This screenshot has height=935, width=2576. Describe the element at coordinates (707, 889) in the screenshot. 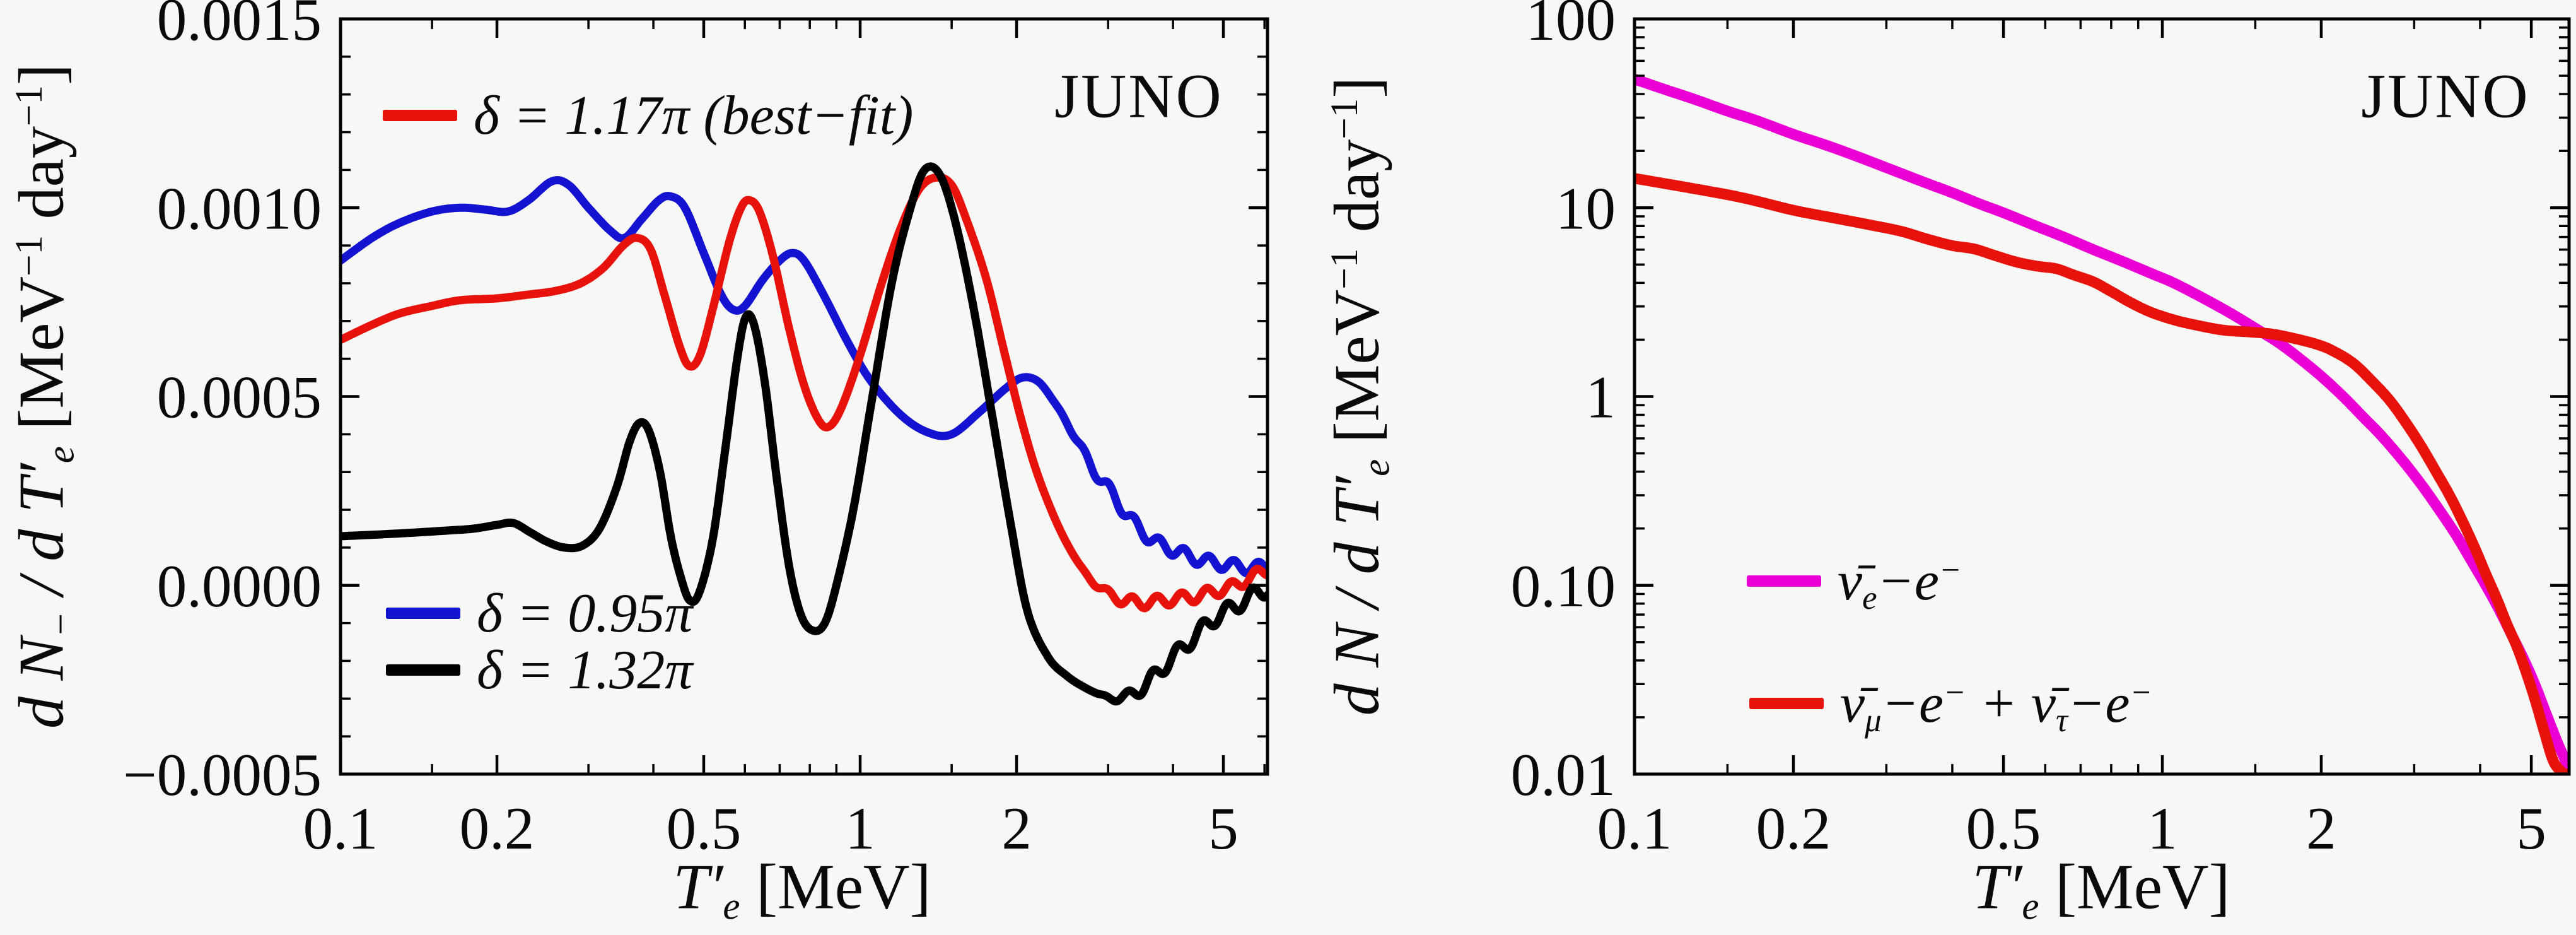

I see `left-x-axis-label-math: T′e` at that location.